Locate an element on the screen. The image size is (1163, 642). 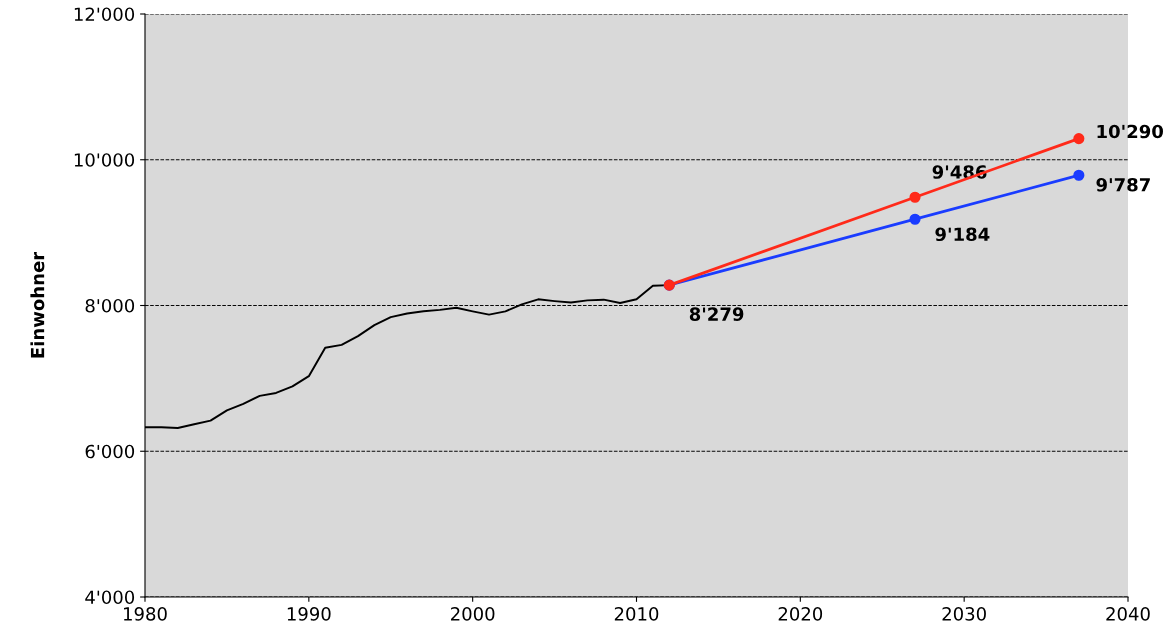
x-tick-label: 1990 is located at coordinates (309, 614).